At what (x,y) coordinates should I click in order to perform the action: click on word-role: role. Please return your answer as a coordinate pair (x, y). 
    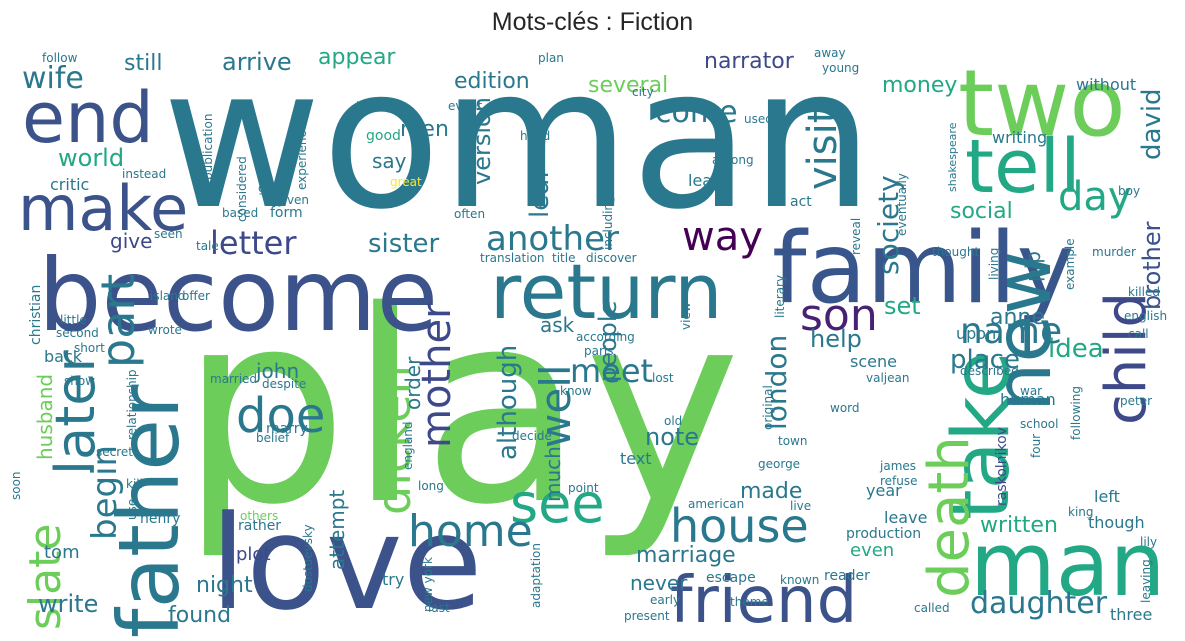
    Looking at the image, I should click on (391, 106).